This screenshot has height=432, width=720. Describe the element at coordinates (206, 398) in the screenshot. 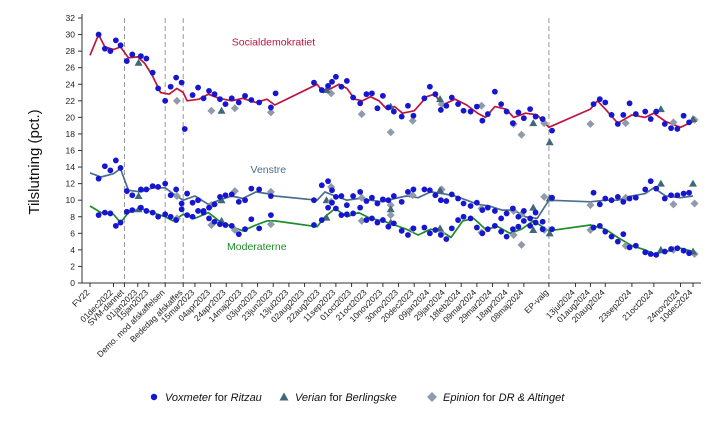

I see `legend-item-voxmeter: Voxmeter for Ritzau` at that location.